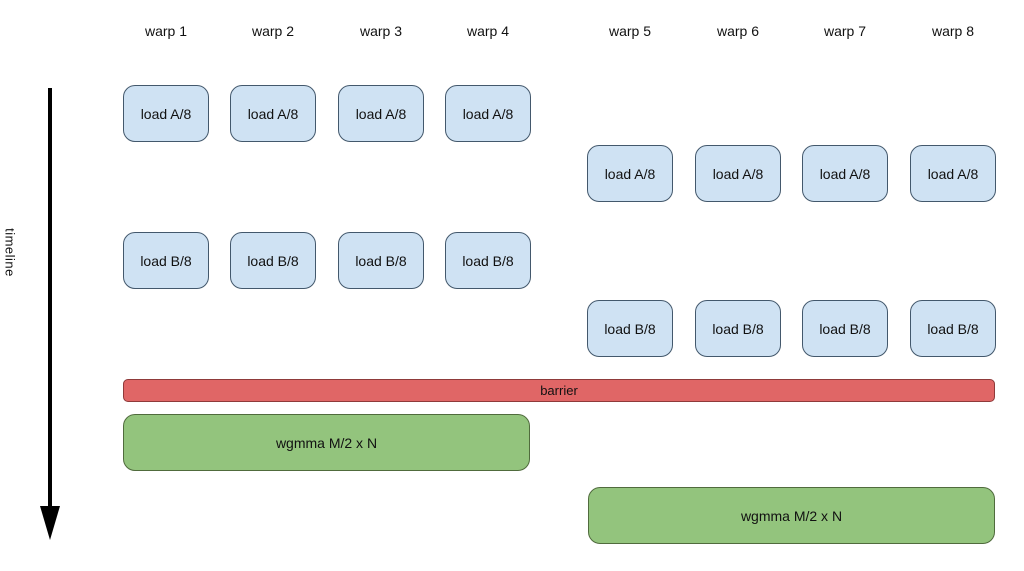 This screenshot has height=571, width=1024. Describe the element at coordinates (50, 314) in the screenshot. I see `timeline-arrow-icon` at that location.